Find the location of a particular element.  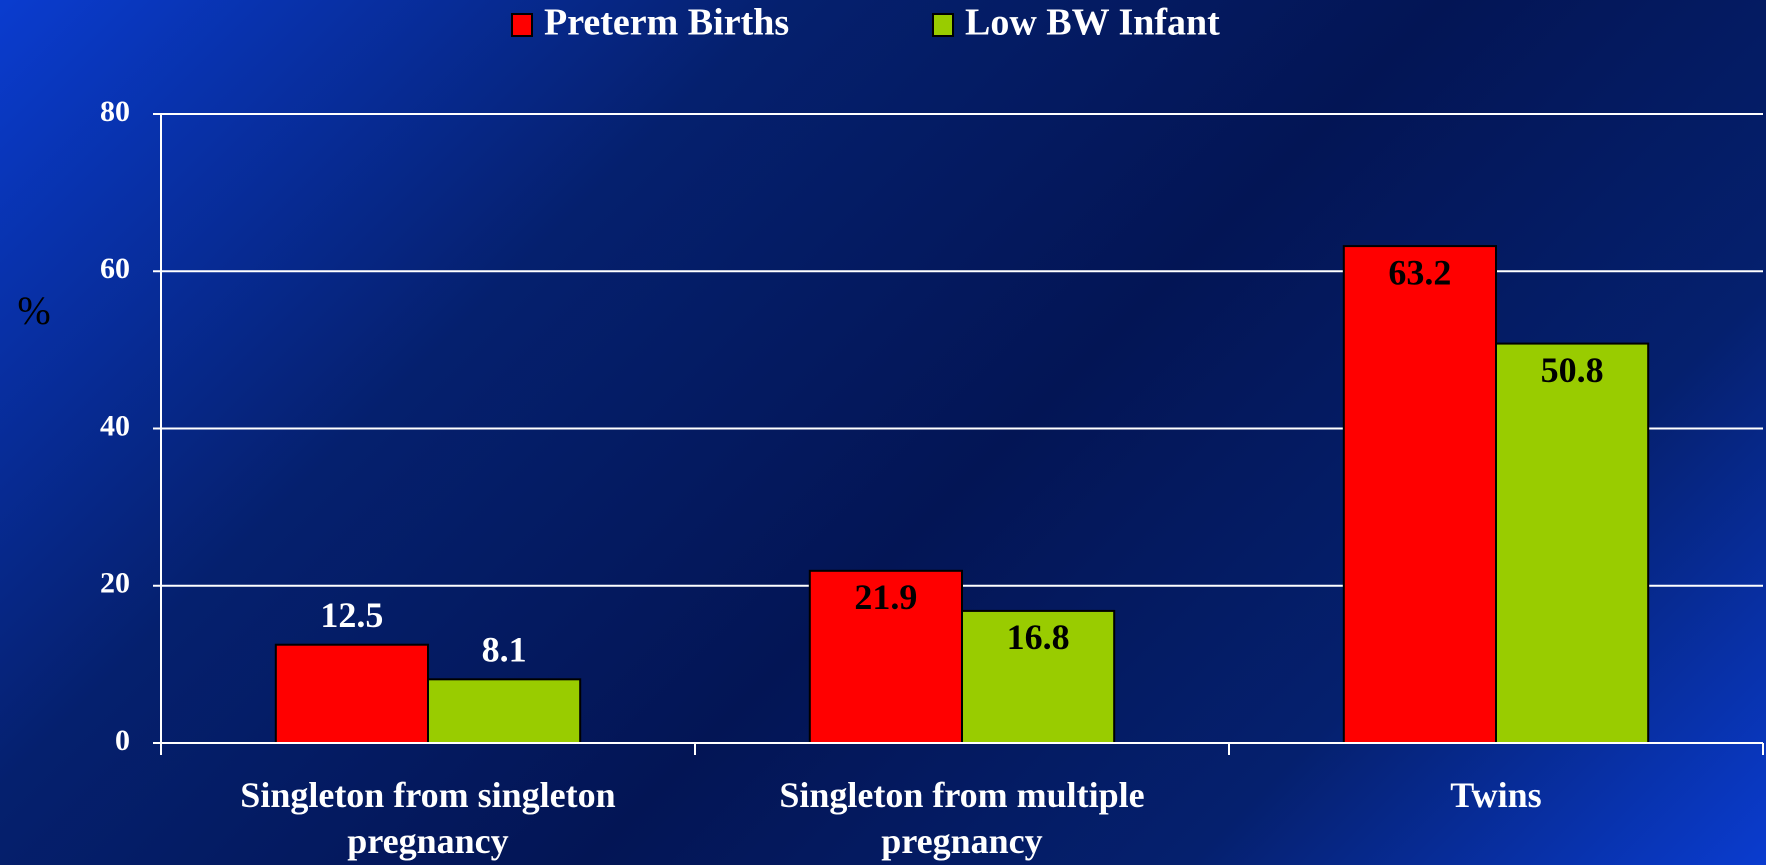

y-tick-label: 60 is located at coordinates (115, 268).